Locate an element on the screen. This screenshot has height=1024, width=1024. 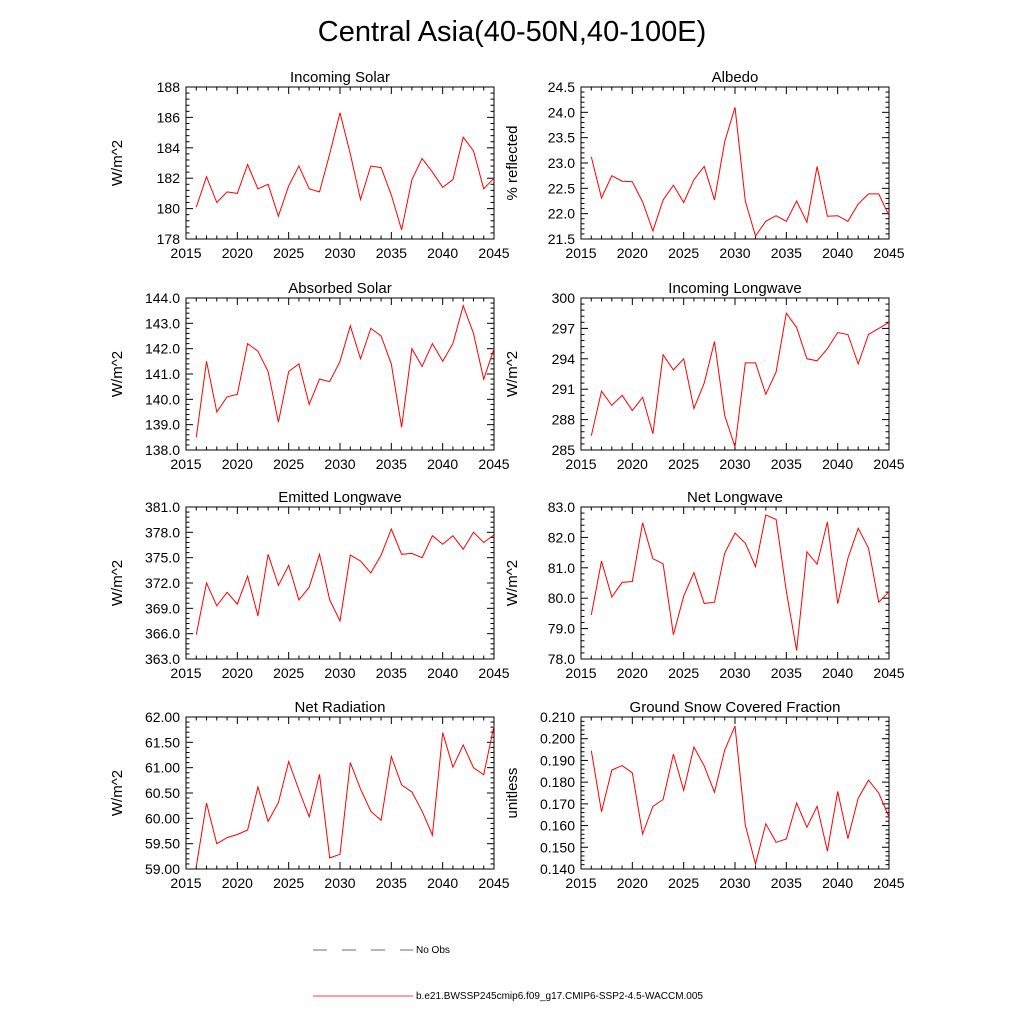
figure-title: Central Asia(40-50N,40-100E) is located at coordinates (512, 32).